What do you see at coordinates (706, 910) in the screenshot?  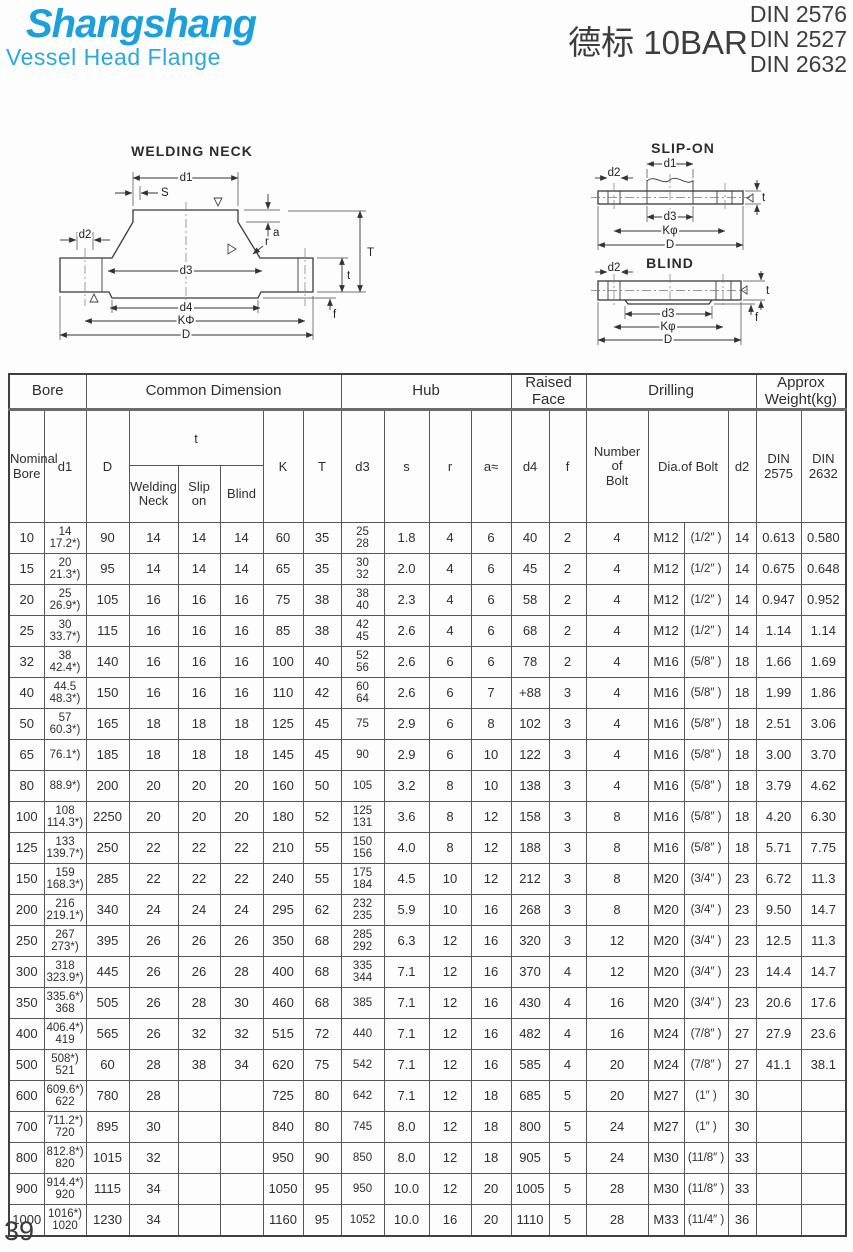 I see `table-cell: (3/4″ )` at bounding box center [706, 910].